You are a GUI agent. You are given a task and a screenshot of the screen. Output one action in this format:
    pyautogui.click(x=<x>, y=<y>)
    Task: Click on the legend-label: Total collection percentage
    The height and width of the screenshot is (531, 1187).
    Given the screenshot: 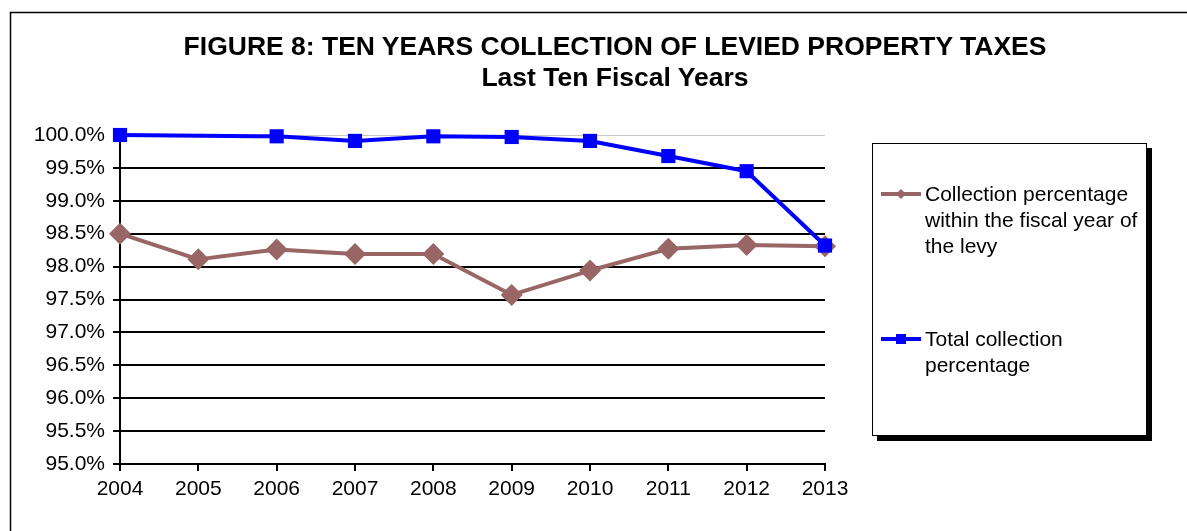 What is the action you would take?
    pyautogui.click(x=994, y=352)
    